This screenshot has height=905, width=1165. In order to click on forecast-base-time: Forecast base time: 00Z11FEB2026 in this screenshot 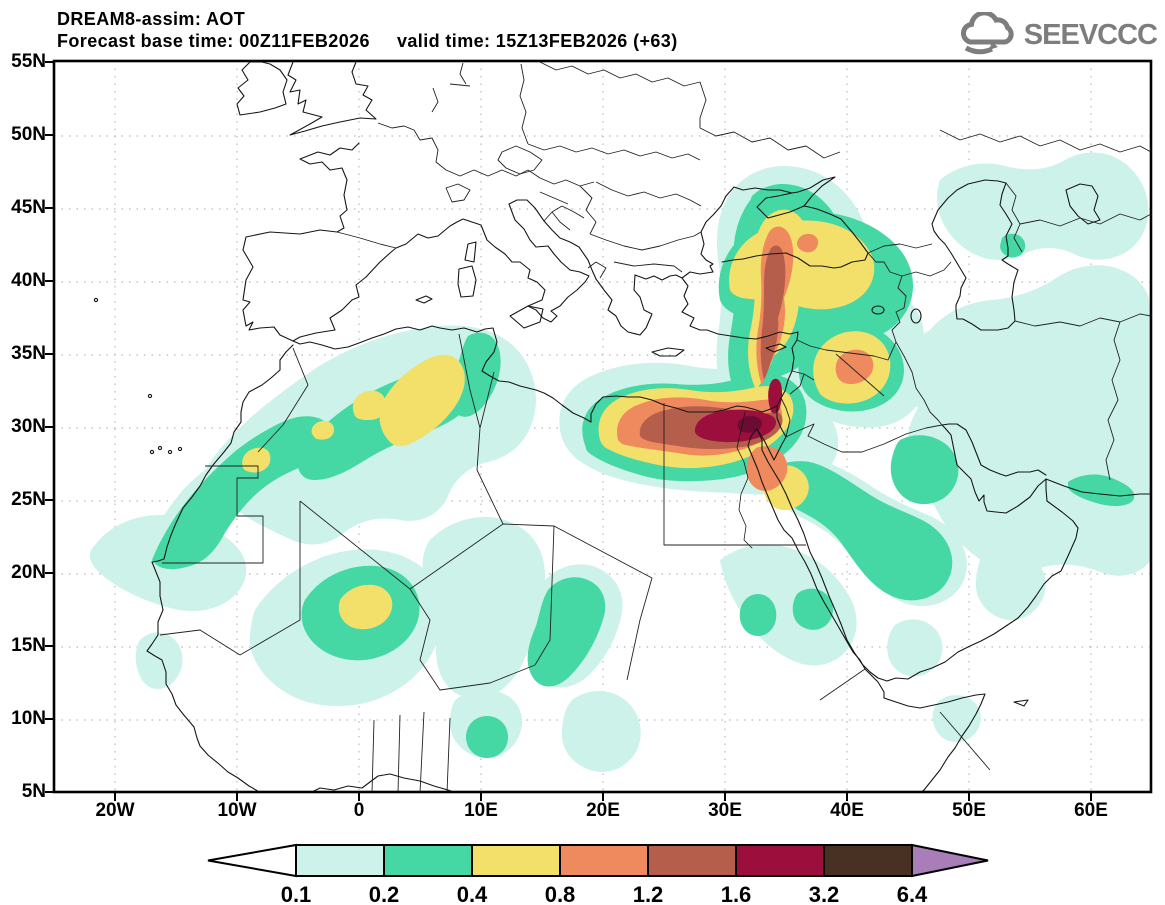, I will do `click(213, 41)`.